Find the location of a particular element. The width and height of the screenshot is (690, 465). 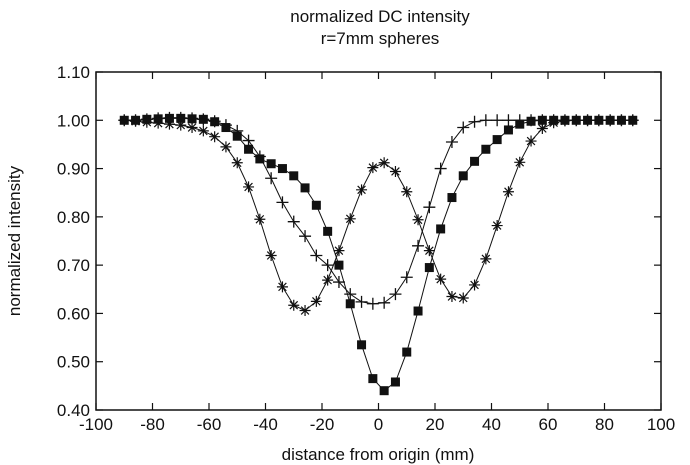

x-tick-label: -60 is located at coordinates (209, 424).